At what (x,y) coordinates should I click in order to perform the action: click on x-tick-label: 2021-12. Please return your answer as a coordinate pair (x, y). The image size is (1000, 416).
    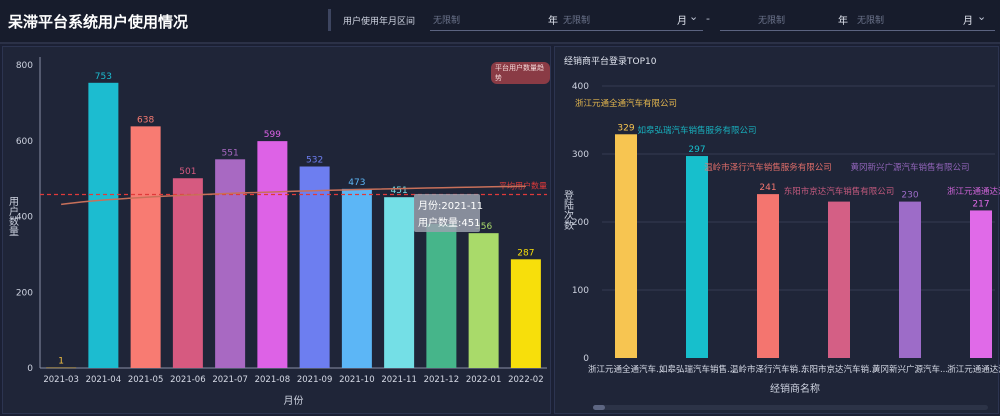
    Looking at the image, I should click on (442, 380).